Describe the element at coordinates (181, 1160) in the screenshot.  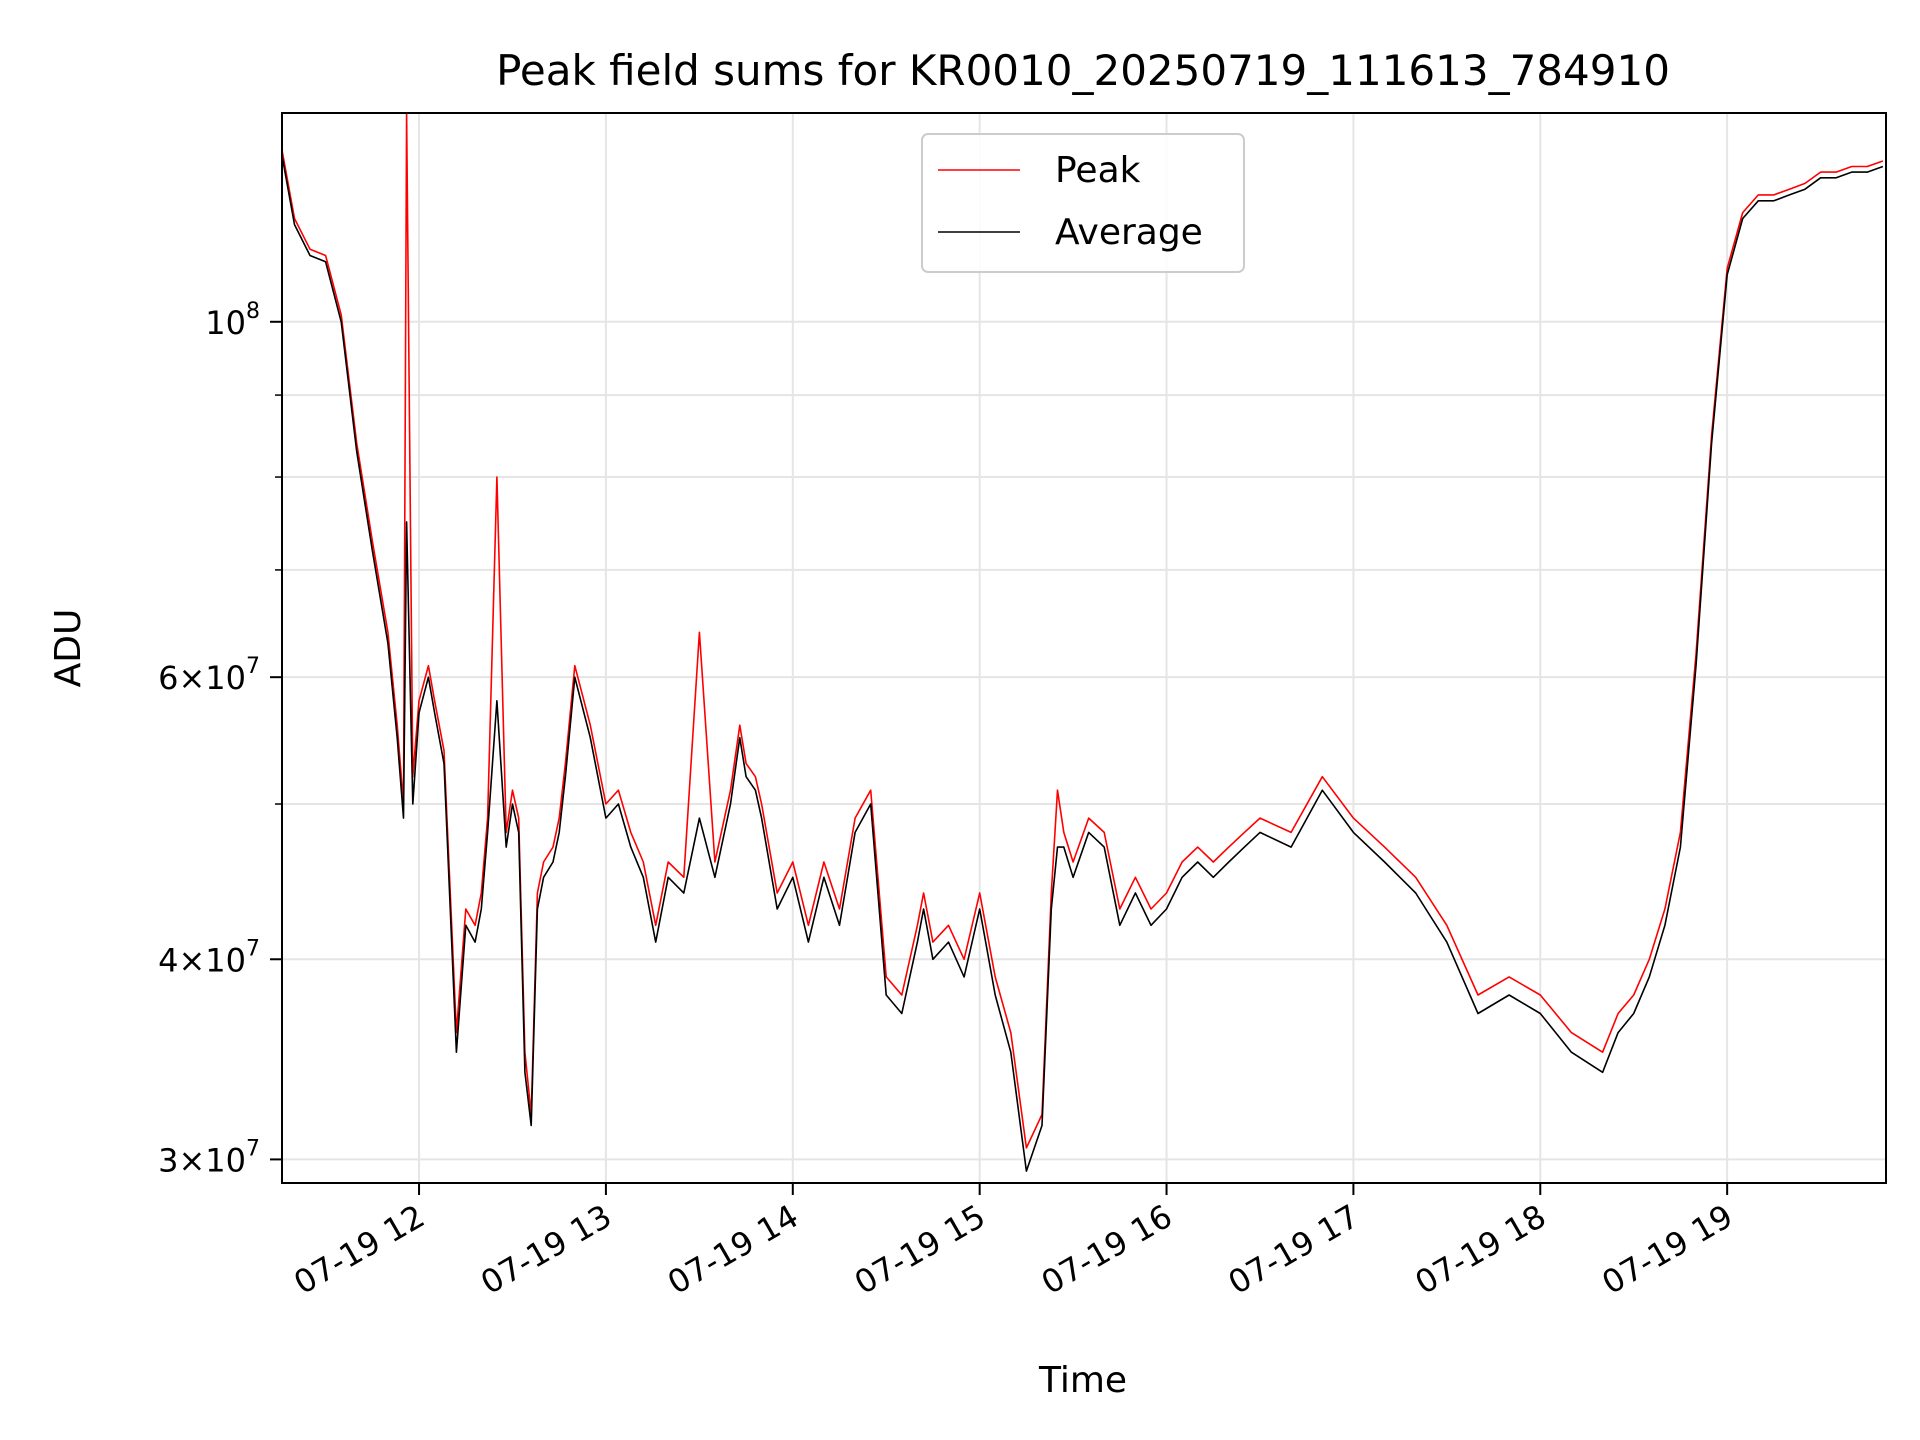
I see `y-tick-mantissa: 3×` at that location.